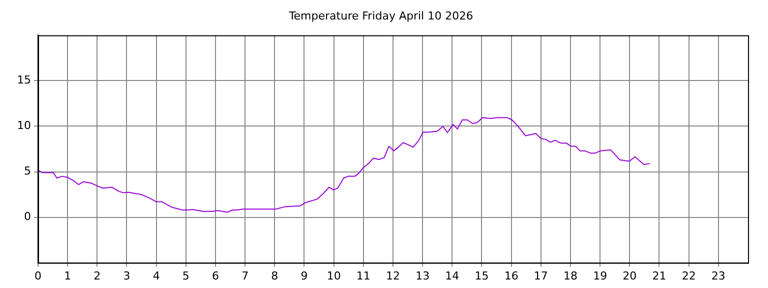 The height and width of the screenshot is (288, 768). What do you see at coordinates (393, 275) in the screenshot?
I see `x-tick-label: 12` at bounding box center [393, 275].